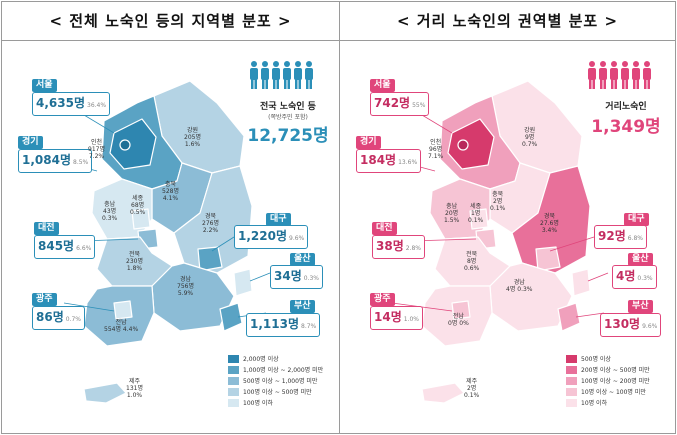  What do you see at coordinates (635, 238) in the screenshot?
I see `right-daegu-pct: 6.8%` at bounding box center [635, 238].